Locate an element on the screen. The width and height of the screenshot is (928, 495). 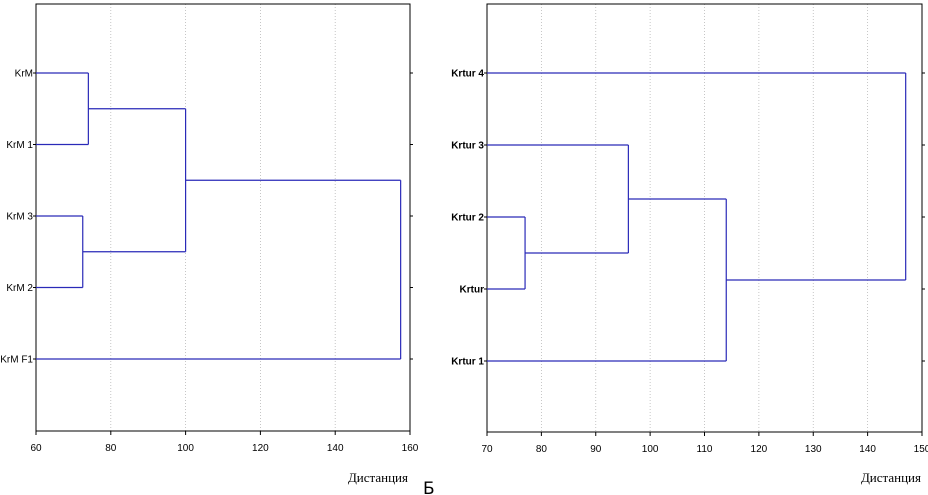
leaf-label: KrM F1 is located at coordinates (16, 360).